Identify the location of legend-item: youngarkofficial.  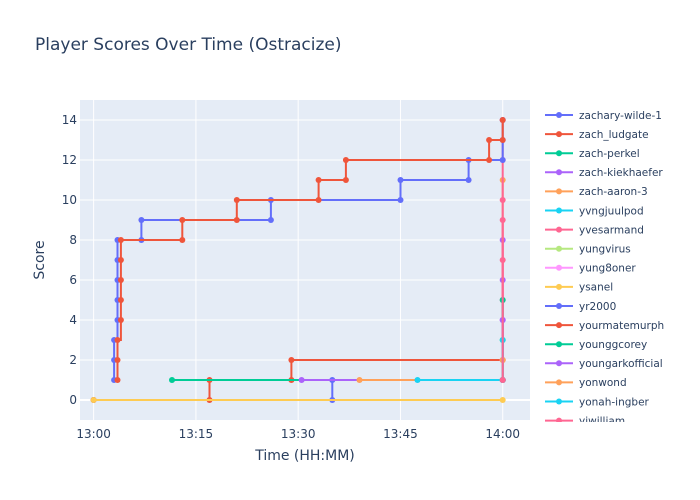
(604, 364).